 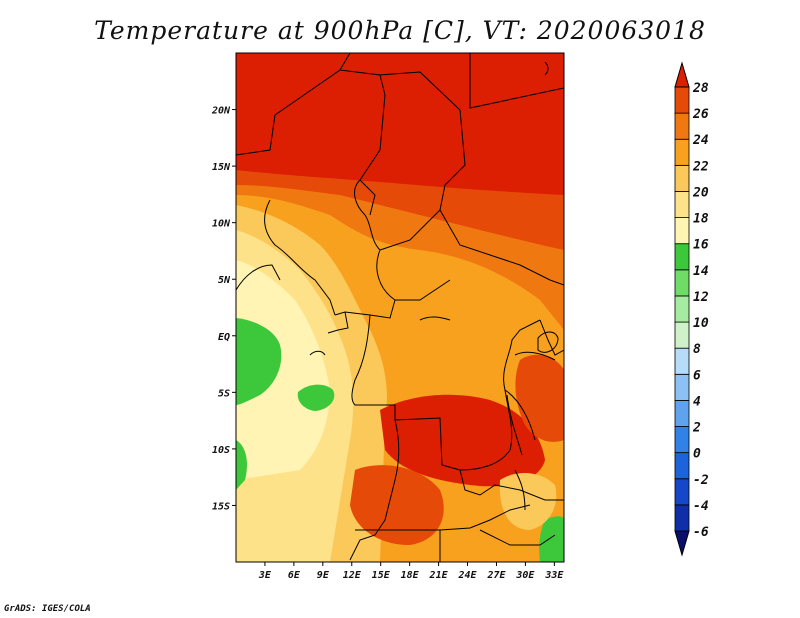 I want to click on lon-tick-label: 33E, so click(x=554, y=575).